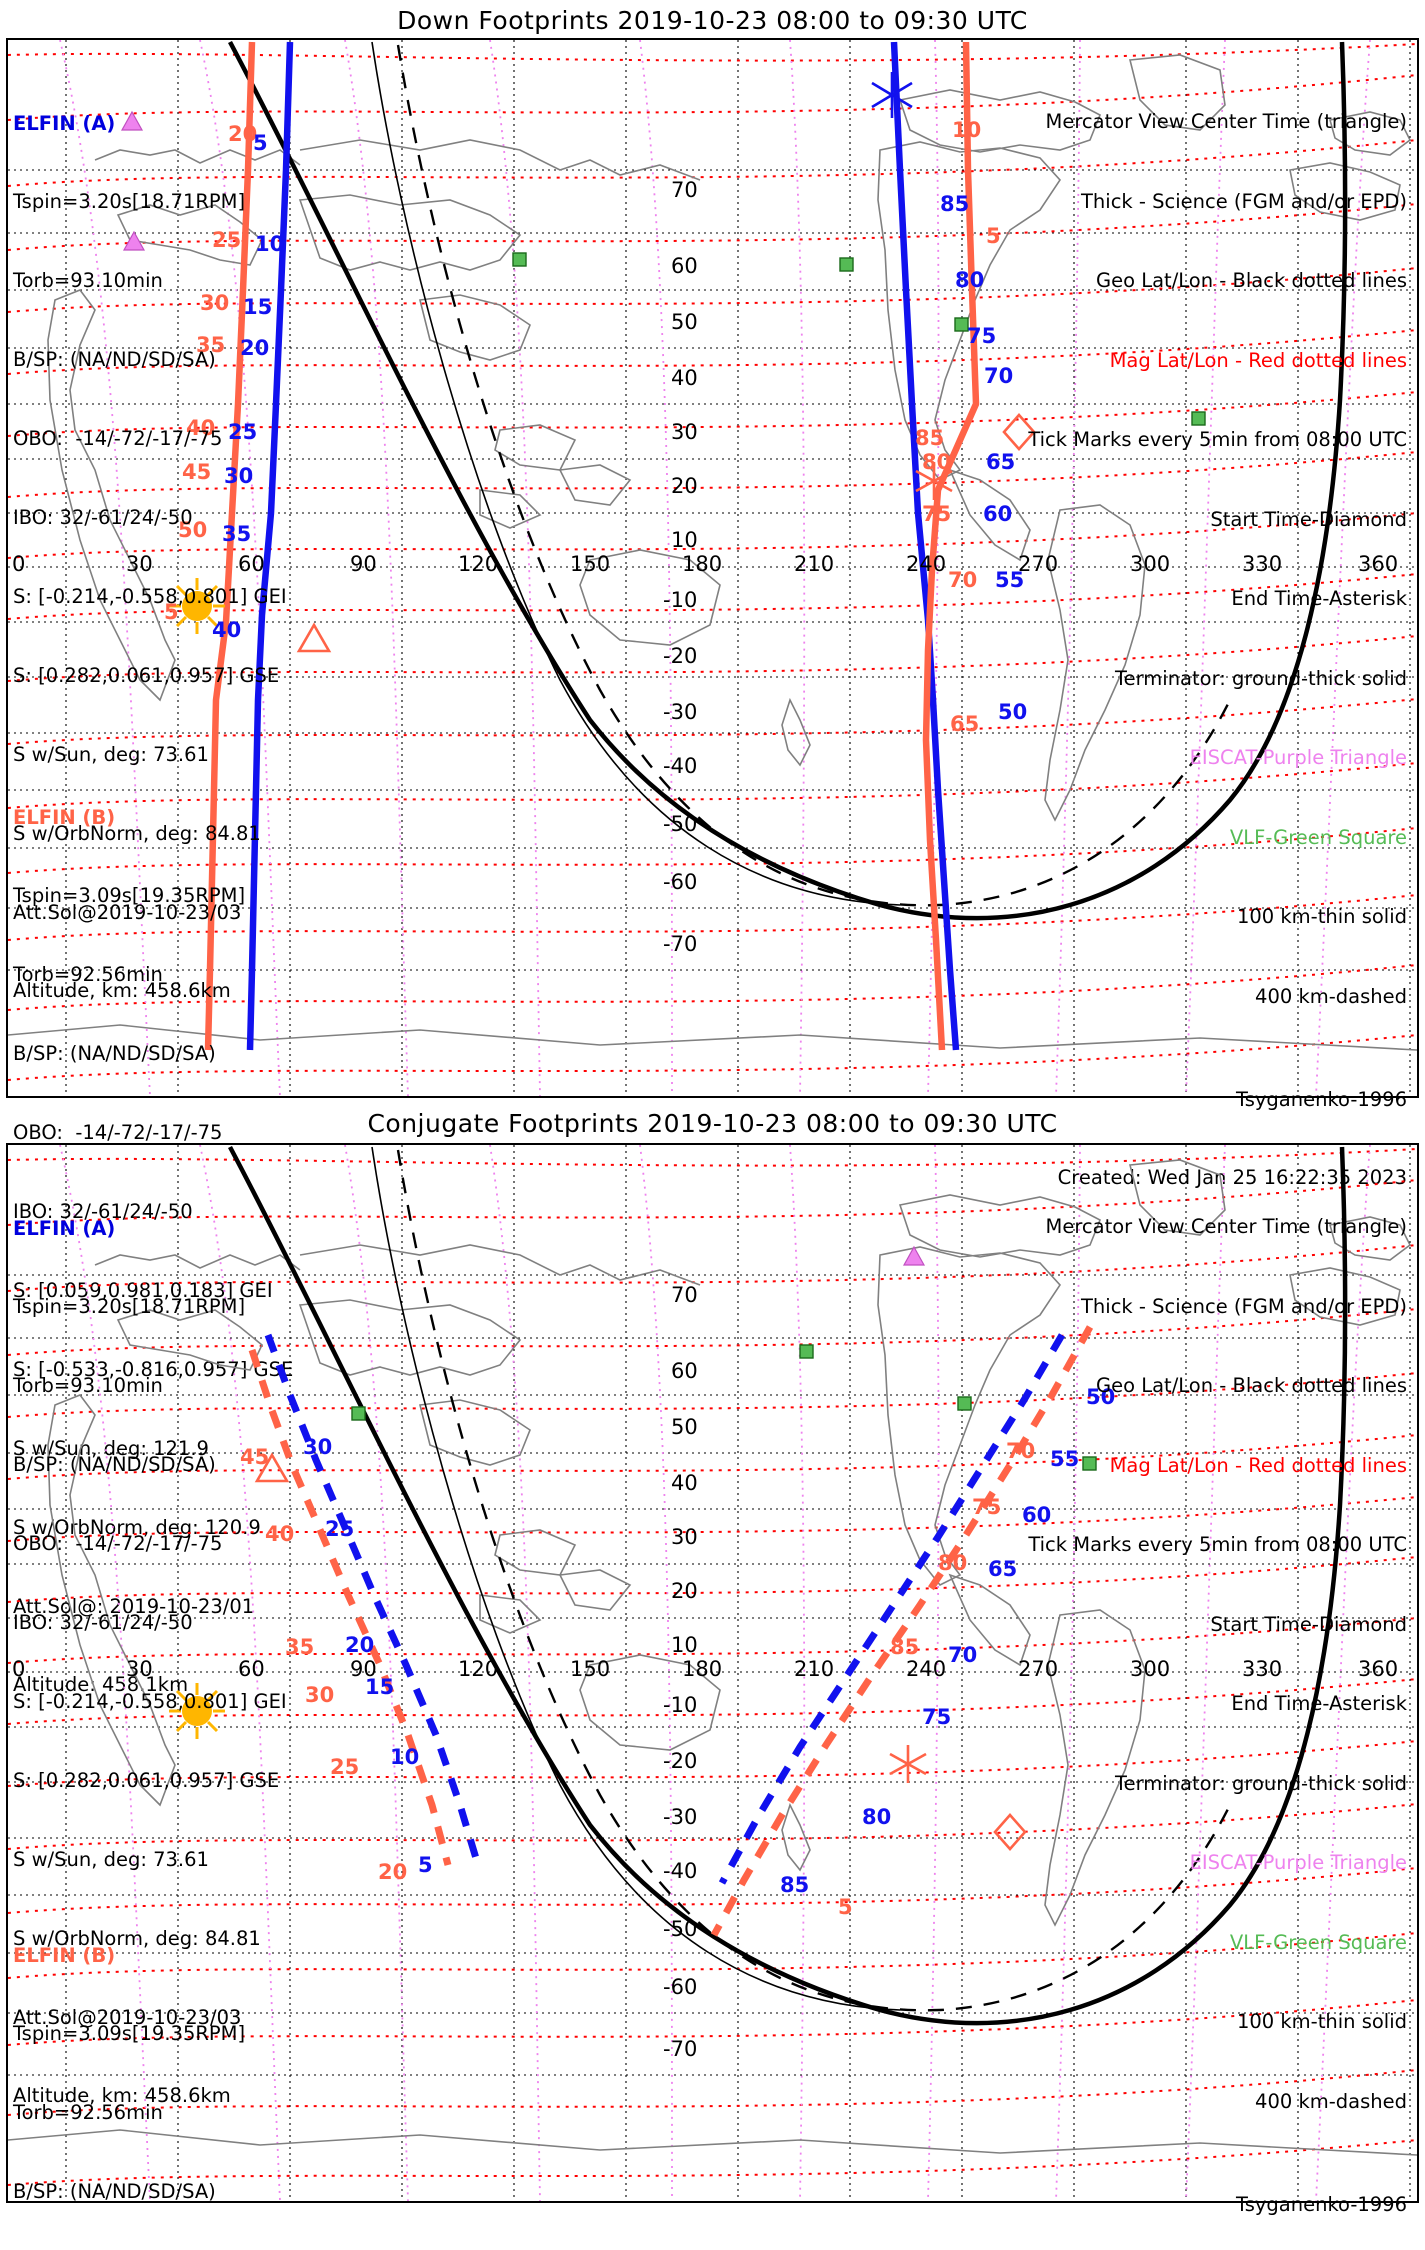 This screenshot has width=1425, height=2250. I want to click on lat-tick-40: 40, so click(684, 378).